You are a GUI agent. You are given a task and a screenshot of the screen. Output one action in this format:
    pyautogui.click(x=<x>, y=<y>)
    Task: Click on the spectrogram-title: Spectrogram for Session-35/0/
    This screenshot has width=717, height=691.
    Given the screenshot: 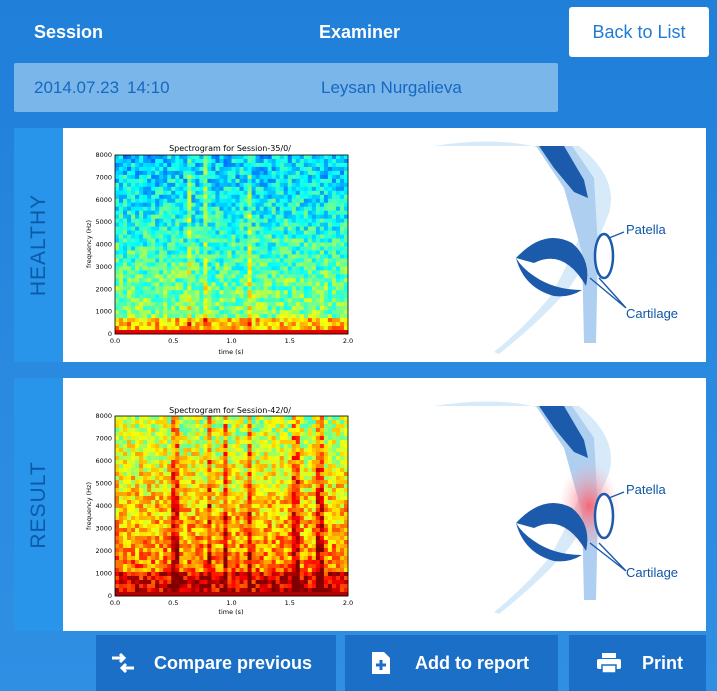 What is the action you would take?
    pyautogui.click(x=230, y=148)
    